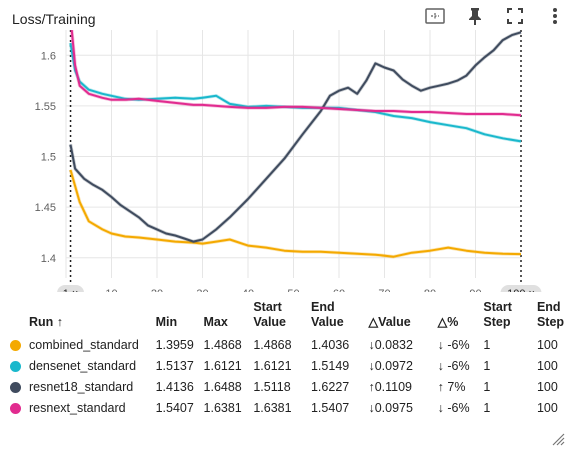 This screenshot has height=452, width=571. Describe the element at coordinates (222, 386) in the screenshot. I see `table-cell: 1.6488` at that location.